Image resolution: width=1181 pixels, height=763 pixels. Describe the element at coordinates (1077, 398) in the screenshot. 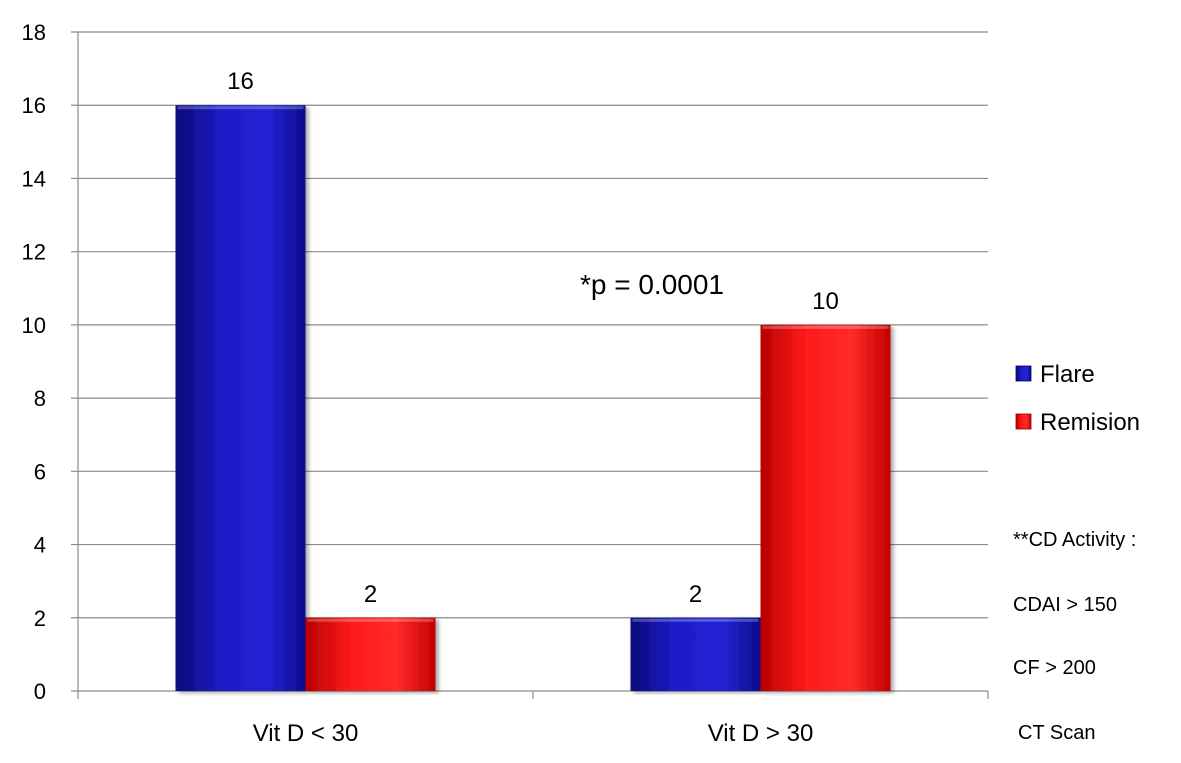

I see `legend: Flare Remision` at that location.